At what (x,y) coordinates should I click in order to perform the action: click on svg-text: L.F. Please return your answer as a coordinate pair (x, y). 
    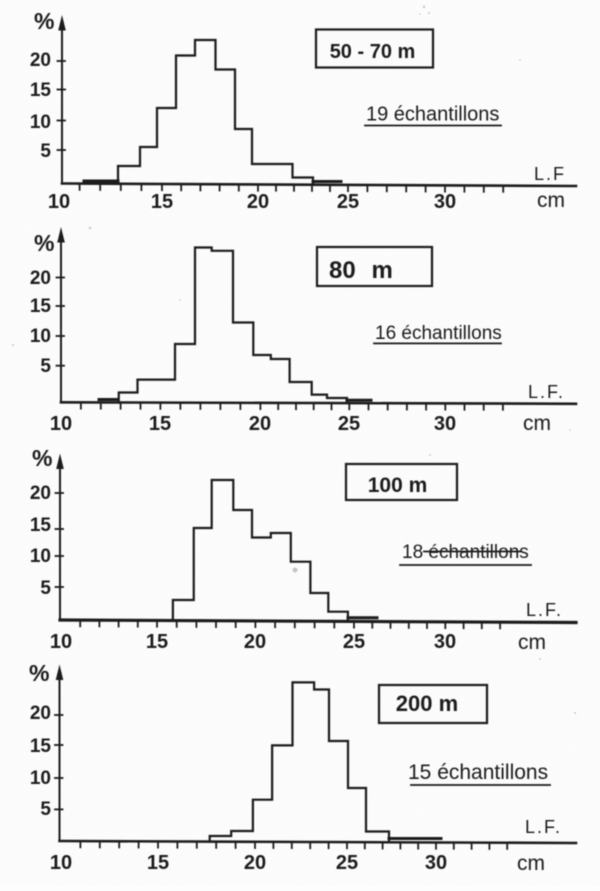
    Looking at the image, I should click on (550, 174).